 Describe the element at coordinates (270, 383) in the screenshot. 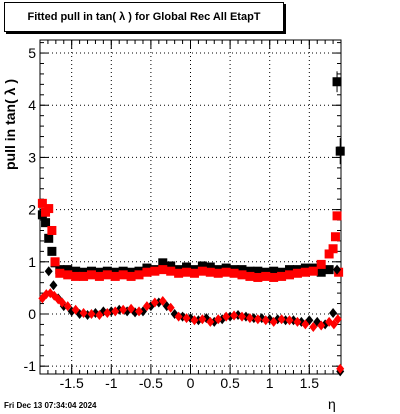

I see `x-tick-label: 1` at that location.